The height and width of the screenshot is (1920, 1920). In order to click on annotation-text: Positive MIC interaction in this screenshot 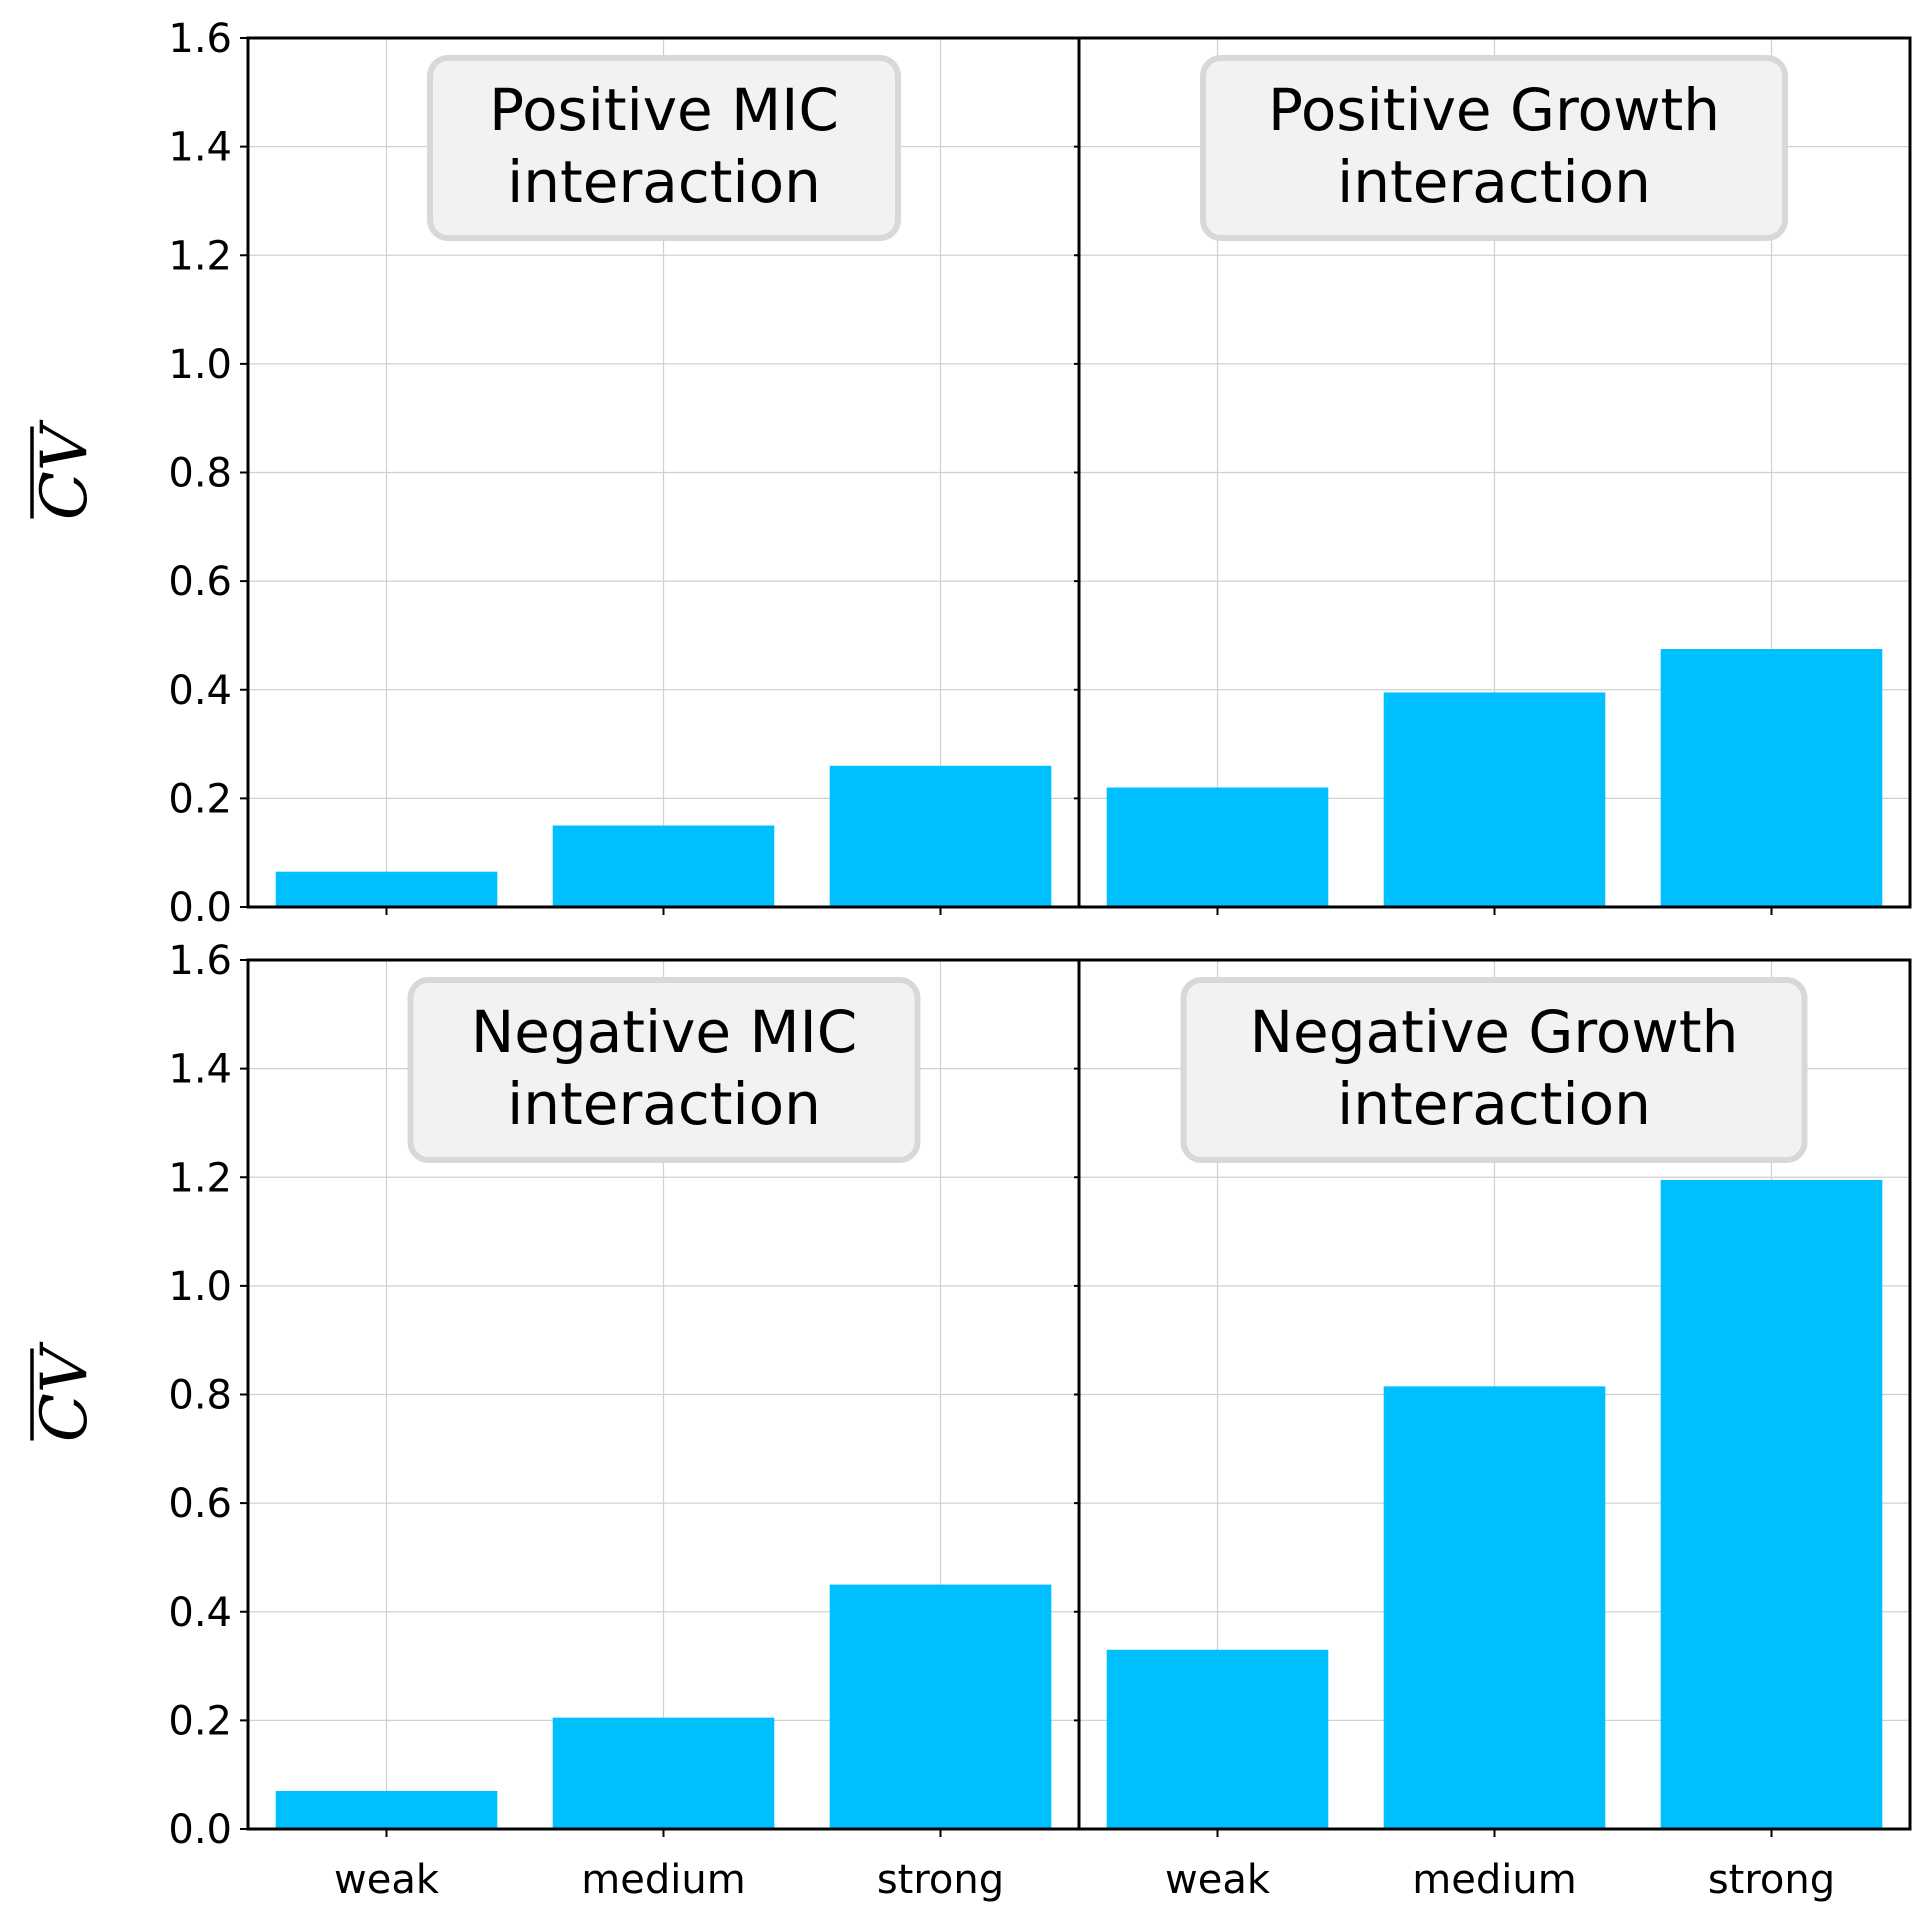, I will do `click(664, 146)`.